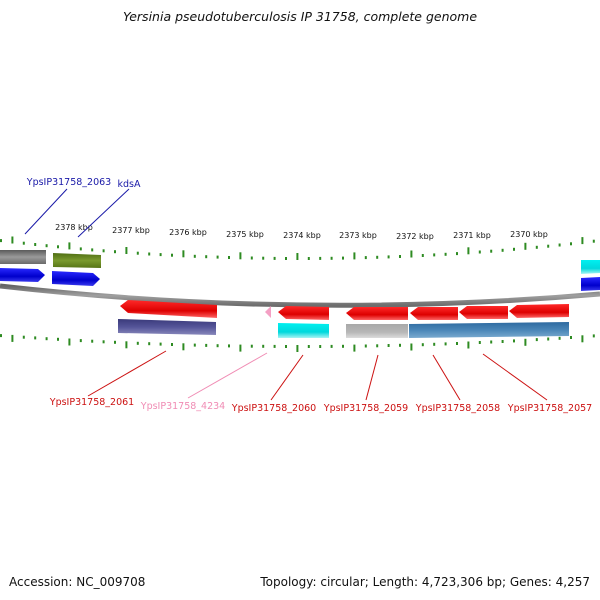  What do you see at coordinates (297, 248) in the screenshot?
I see `outer-scale-ticks` at bounding box center [297, 248].